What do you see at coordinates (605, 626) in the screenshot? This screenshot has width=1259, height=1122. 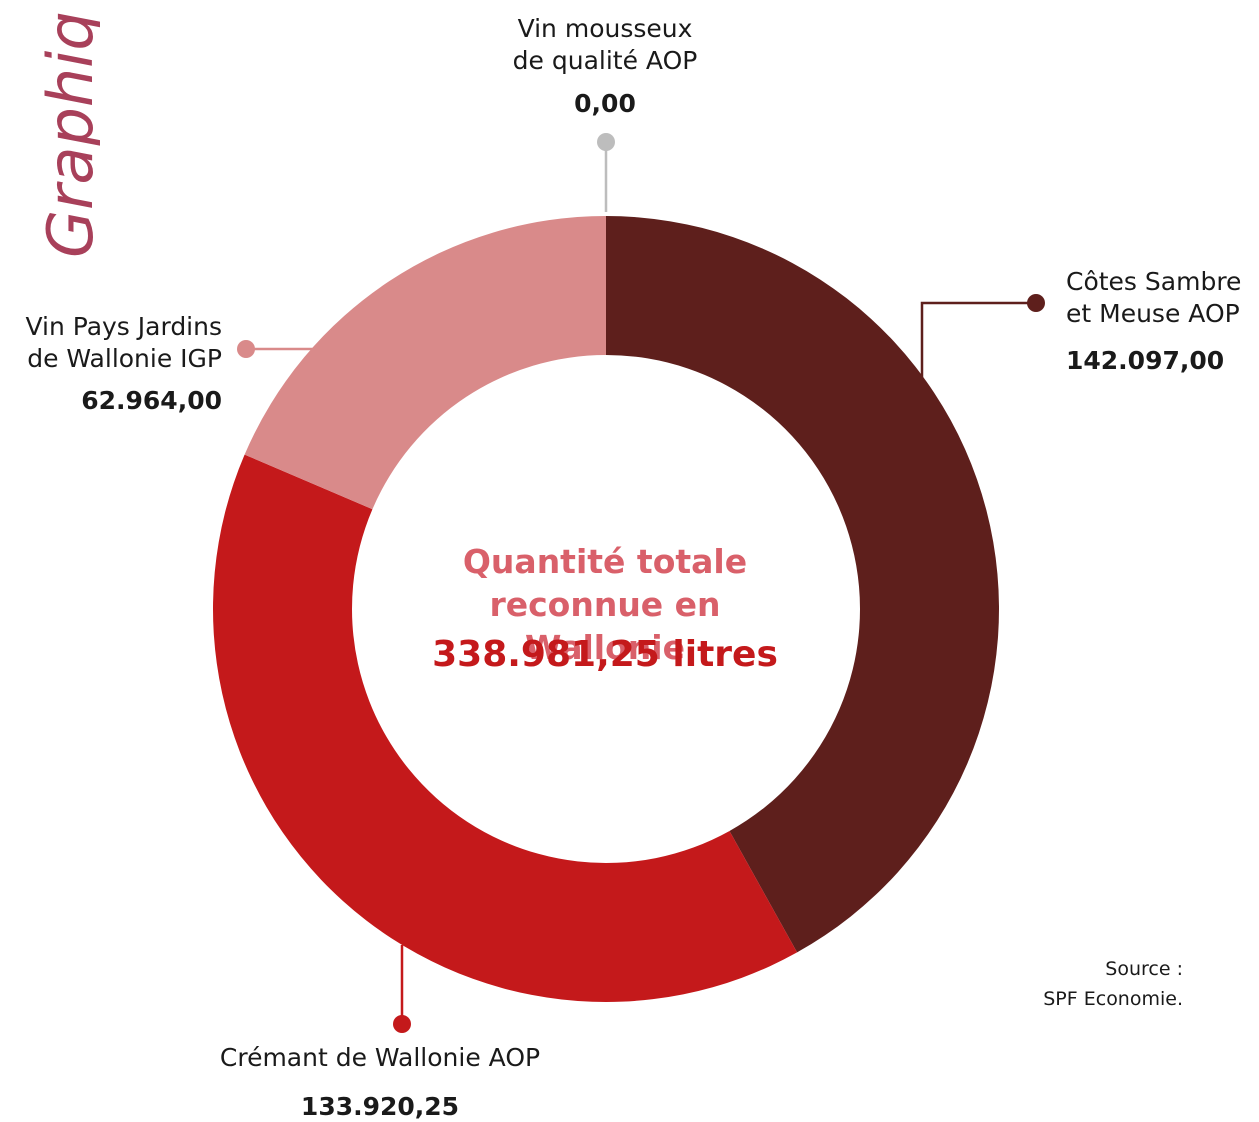 I see `center-heading-line2: reconnue en Wallonie` at bounding box center [605, 626].